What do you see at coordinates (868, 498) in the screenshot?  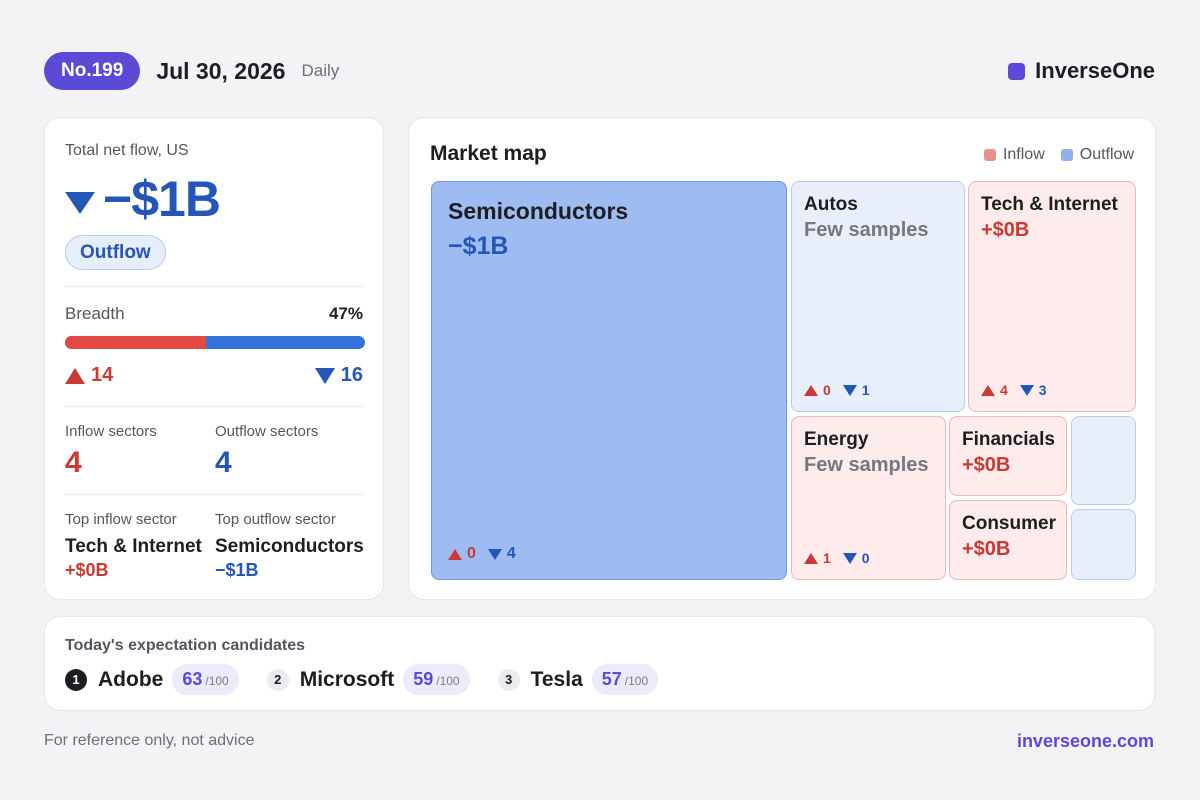 I see `tile-energy: Energy Few samples 1 0` at bounding box center [868, 498].